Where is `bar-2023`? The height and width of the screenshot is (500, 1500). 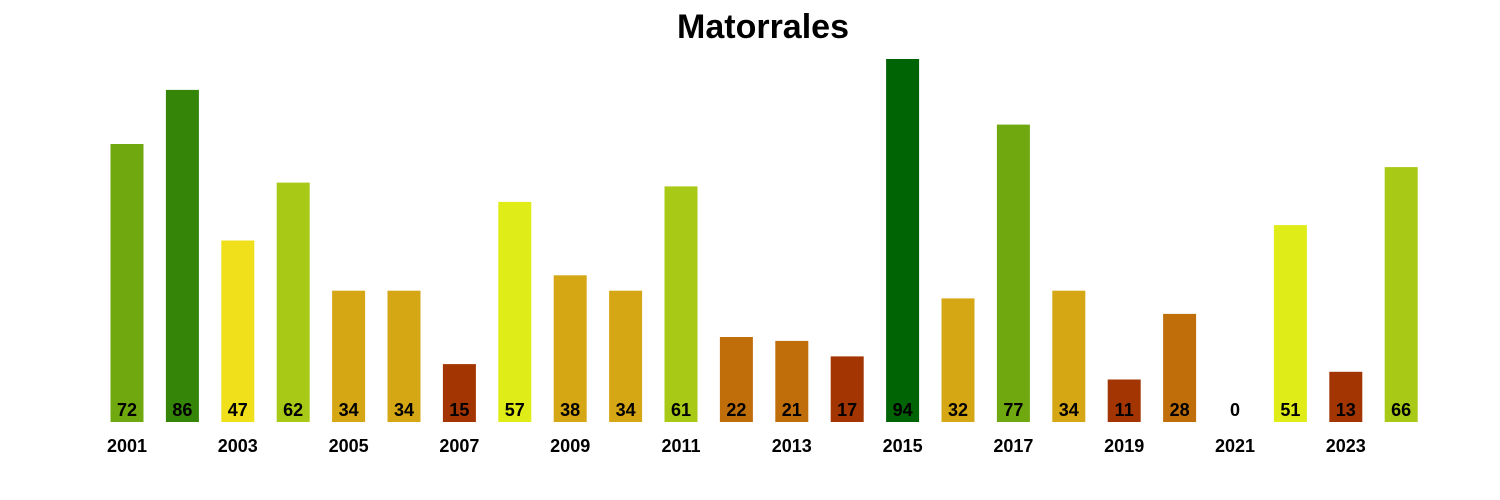
bar-2023 is located at coordinates (1346, 396).